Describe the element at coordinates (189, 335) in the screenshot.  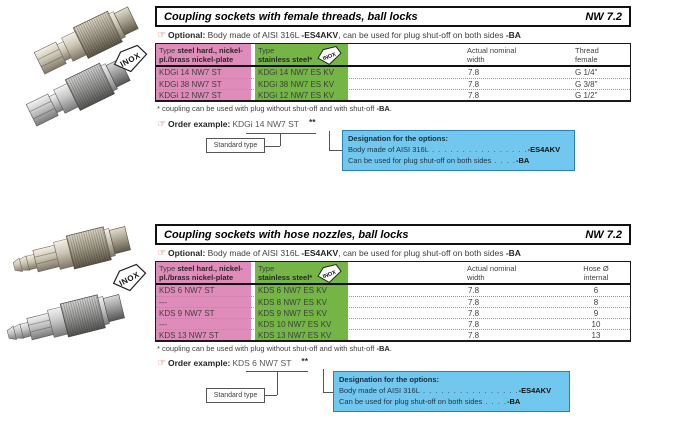
I see `type-steel-cell: KDS 13 NW7 ST` at that location.